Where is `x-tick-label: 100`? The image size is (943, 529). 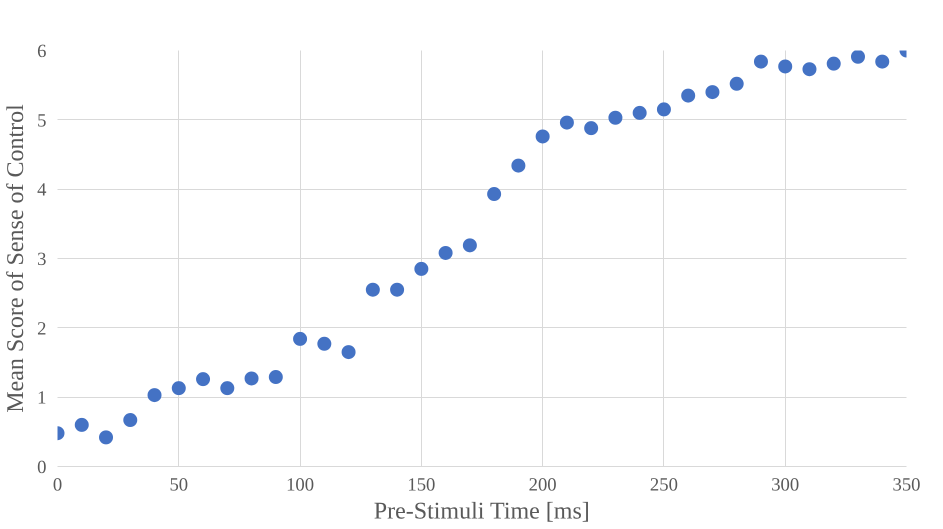
x-tick-label: 100 is located at coordinates (300, 485).